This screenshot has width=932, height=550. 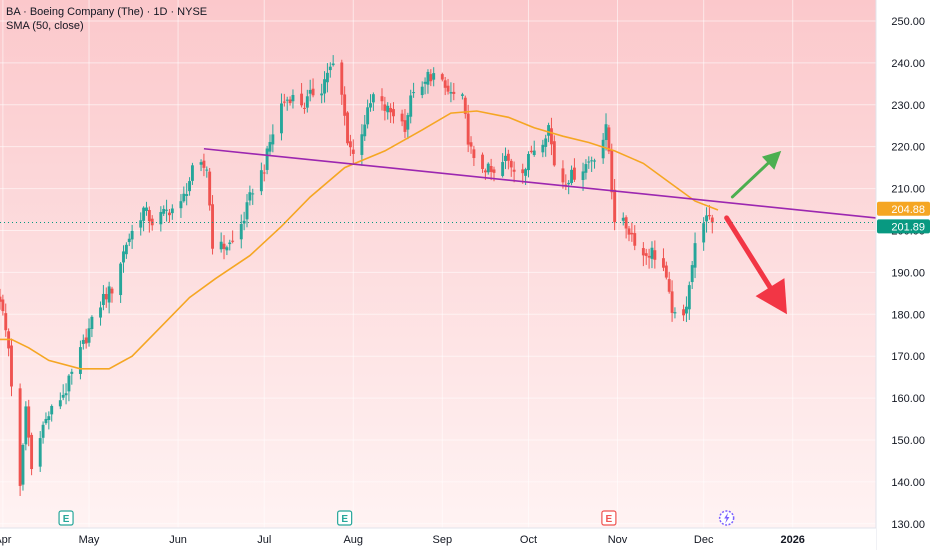 What do you see at coordinates (45, 26) in the screenshot?
I see `indicator-label: SMA (50, close)` at bounding box center [45, 26].